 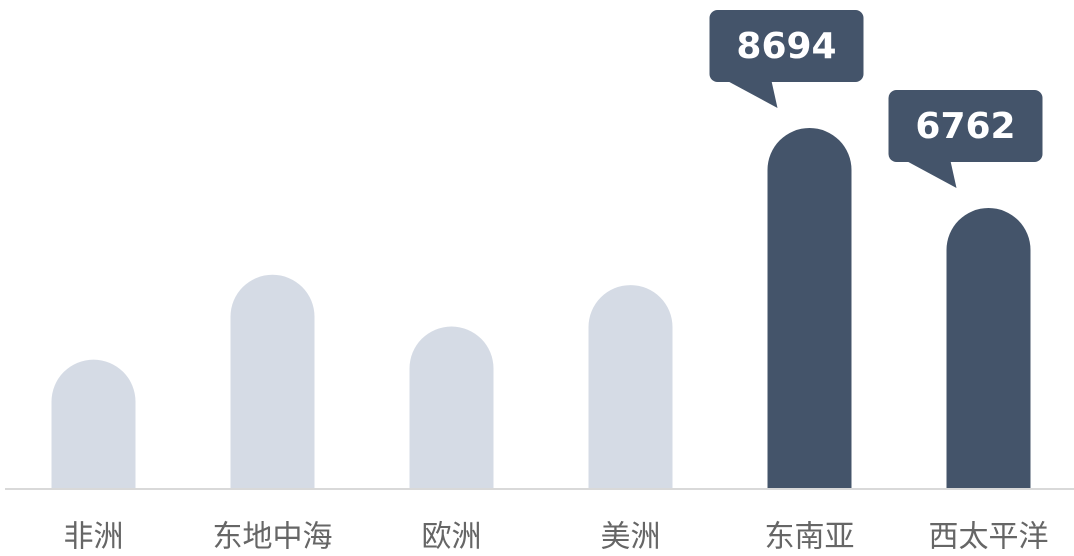 I want to click on x-tick-label: 欧洲, so click(x=452, y=537).